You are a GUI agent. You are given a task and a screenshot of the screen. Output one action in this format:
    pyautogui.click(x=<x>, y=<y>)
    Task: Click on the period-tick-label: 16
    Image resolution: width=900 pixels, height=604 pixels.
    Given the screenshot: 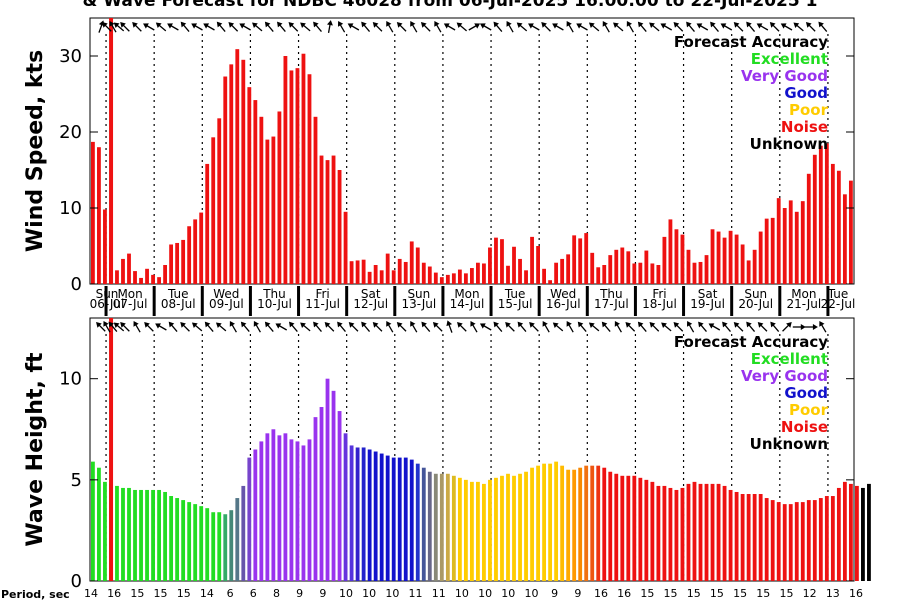 What is the action you would take?
    pyautogui.click(x=601, y=593)
    